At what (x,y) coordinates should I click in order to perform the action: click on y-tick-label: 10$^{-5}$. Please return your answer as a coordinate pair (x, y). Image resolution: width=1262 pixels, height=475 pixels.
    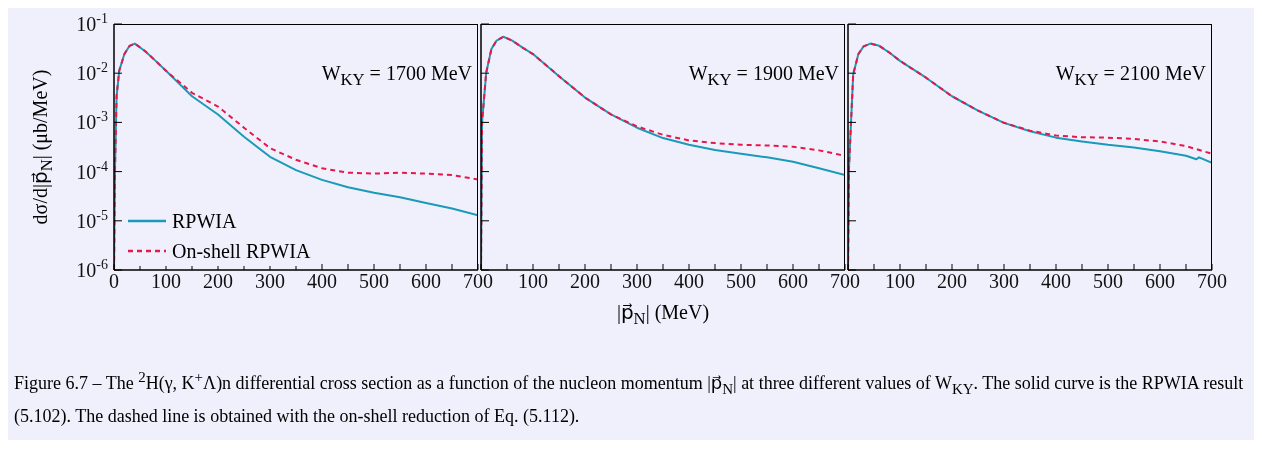
    Looking at the image, I should click on (92, 219).